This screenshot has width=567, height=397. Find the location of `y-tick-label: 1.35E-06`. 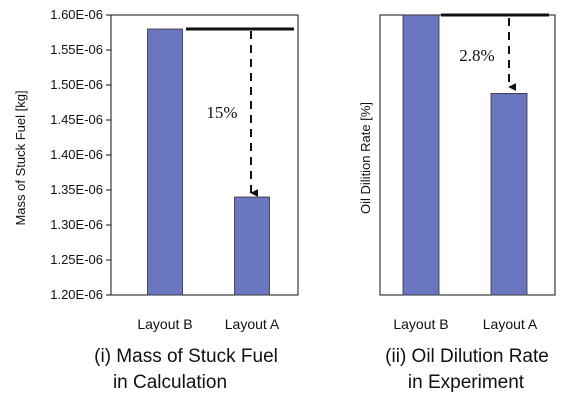

y-tick-label: 1.35E-06 is located at coordinates (76, 189).